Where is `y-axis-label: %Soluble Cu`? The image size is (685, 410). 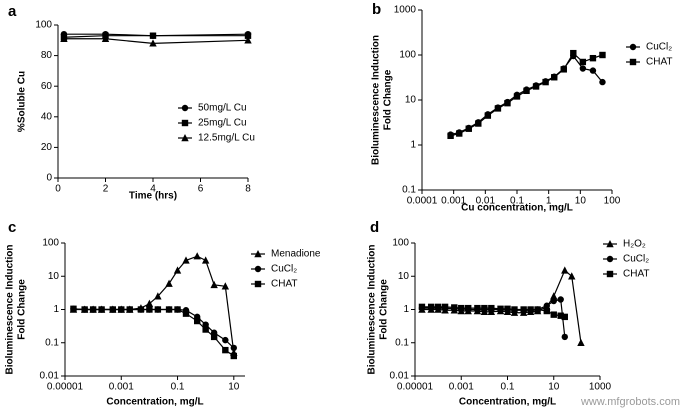 y-axis-label: %Soluble Cu is located at coordinates (22, 101).